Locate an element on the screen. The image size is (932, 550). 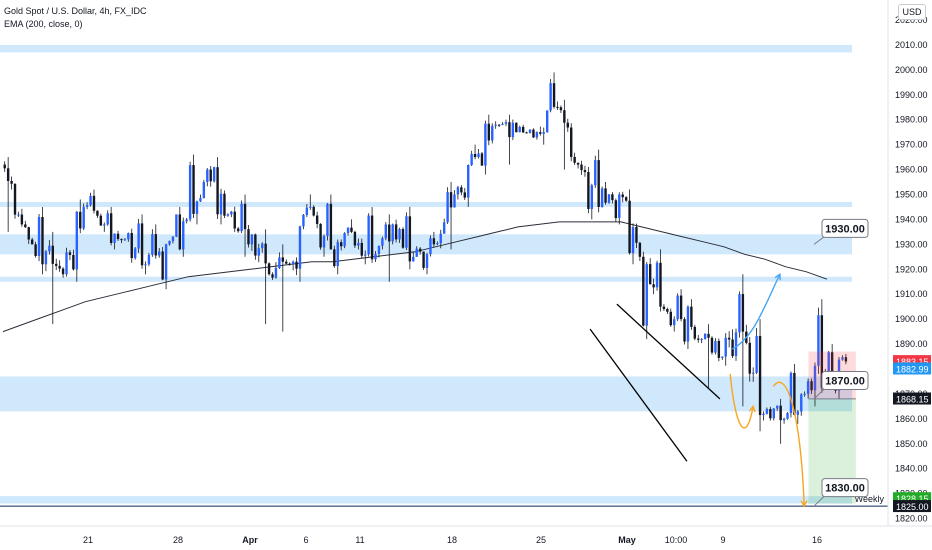
bullish-projection-arrow-curve is located at coordinates (756, 311).